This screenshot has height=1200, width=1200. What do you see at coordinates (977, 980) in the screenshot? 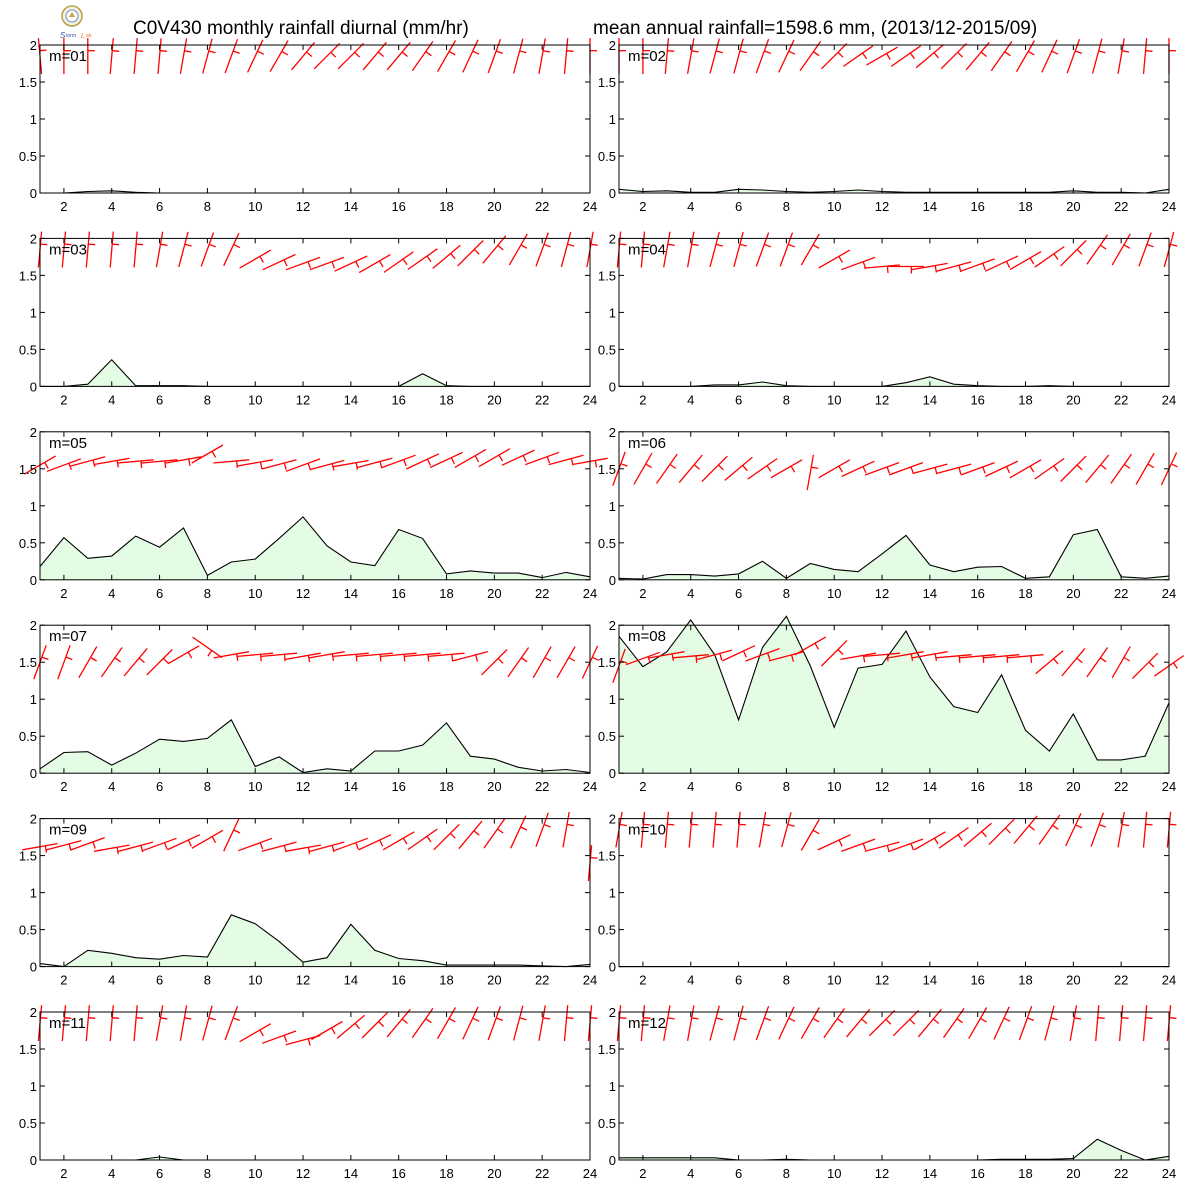
I see `x-tick-label: 16` at bounding box center [977, 980].